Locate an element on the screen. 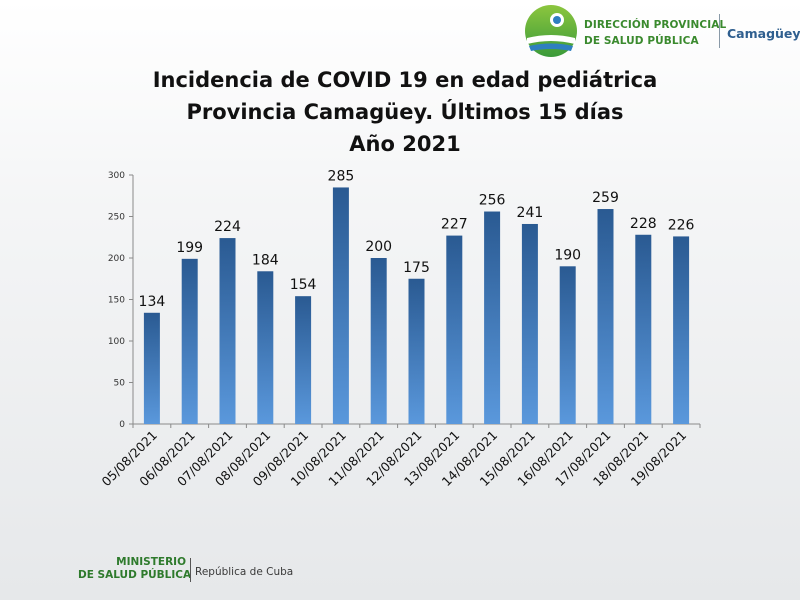 This screenshot has height=600, width=800. y-tick-label: 300 is located at coordinates (116, 176).